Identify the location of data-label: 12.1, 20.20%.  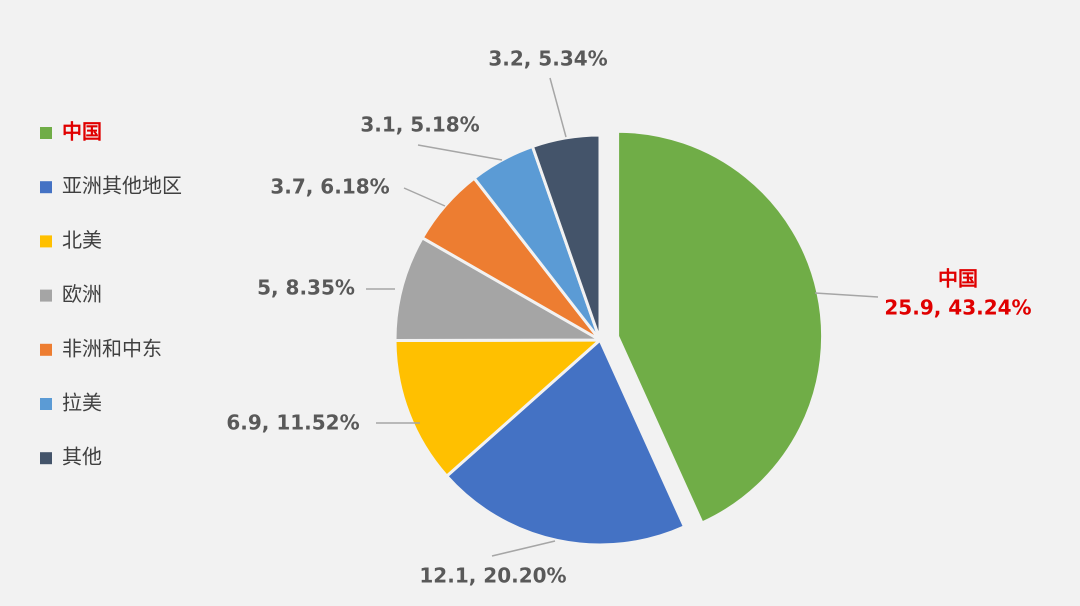
(492, 576).